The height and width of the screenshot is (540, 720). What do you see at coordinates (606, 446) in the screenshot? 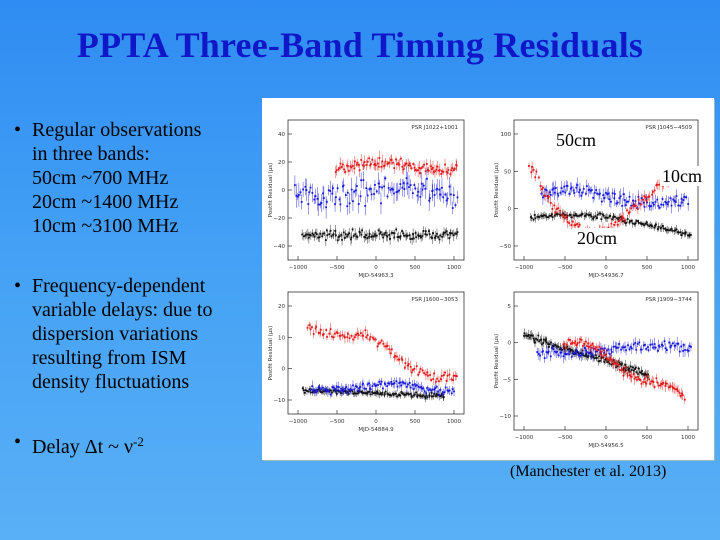
I see `x-axis-label: MJD-54956.5` at bounding box center [606, 446].